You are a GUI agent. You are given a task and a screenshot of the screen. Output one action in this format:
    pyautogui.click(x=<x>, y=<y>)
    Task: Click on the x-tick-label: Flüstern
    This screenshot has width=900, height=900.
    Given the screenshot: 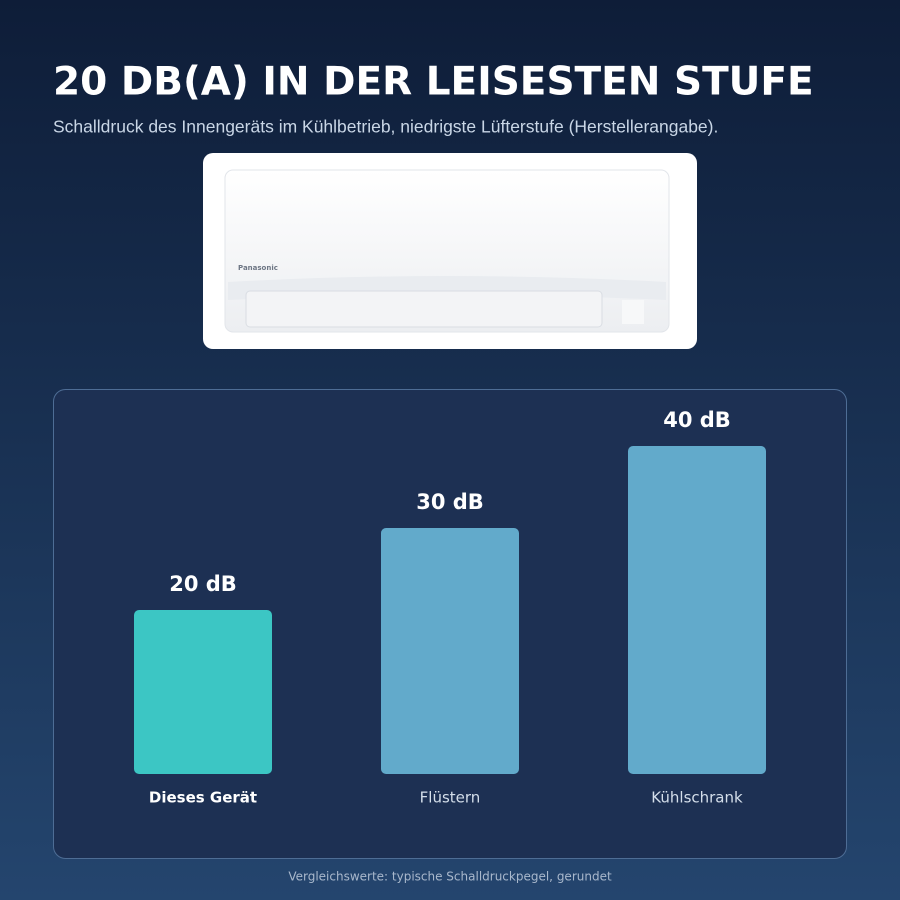 What is the action you would take?
    pyautogui.click(x=450, y=798)
    